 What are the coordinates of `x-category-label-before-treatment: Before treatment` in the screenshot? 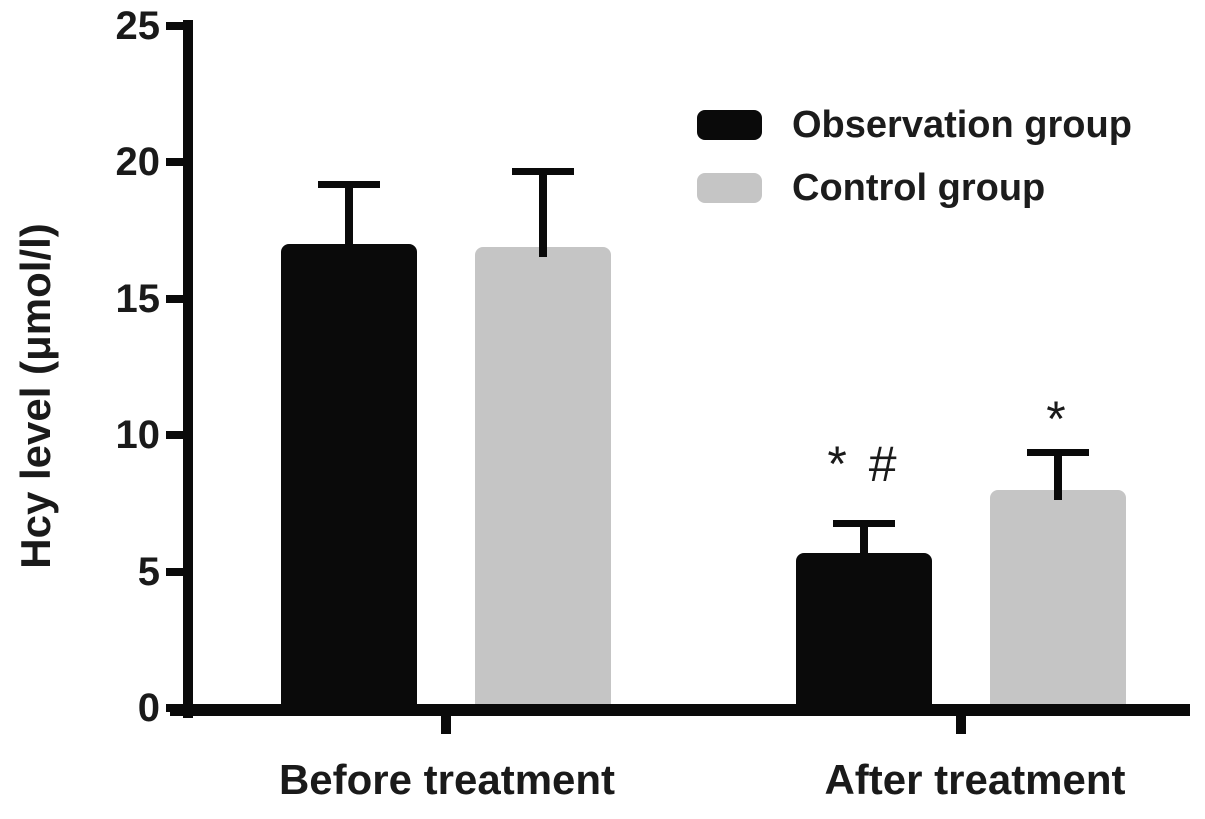 It's located at (447, 779).